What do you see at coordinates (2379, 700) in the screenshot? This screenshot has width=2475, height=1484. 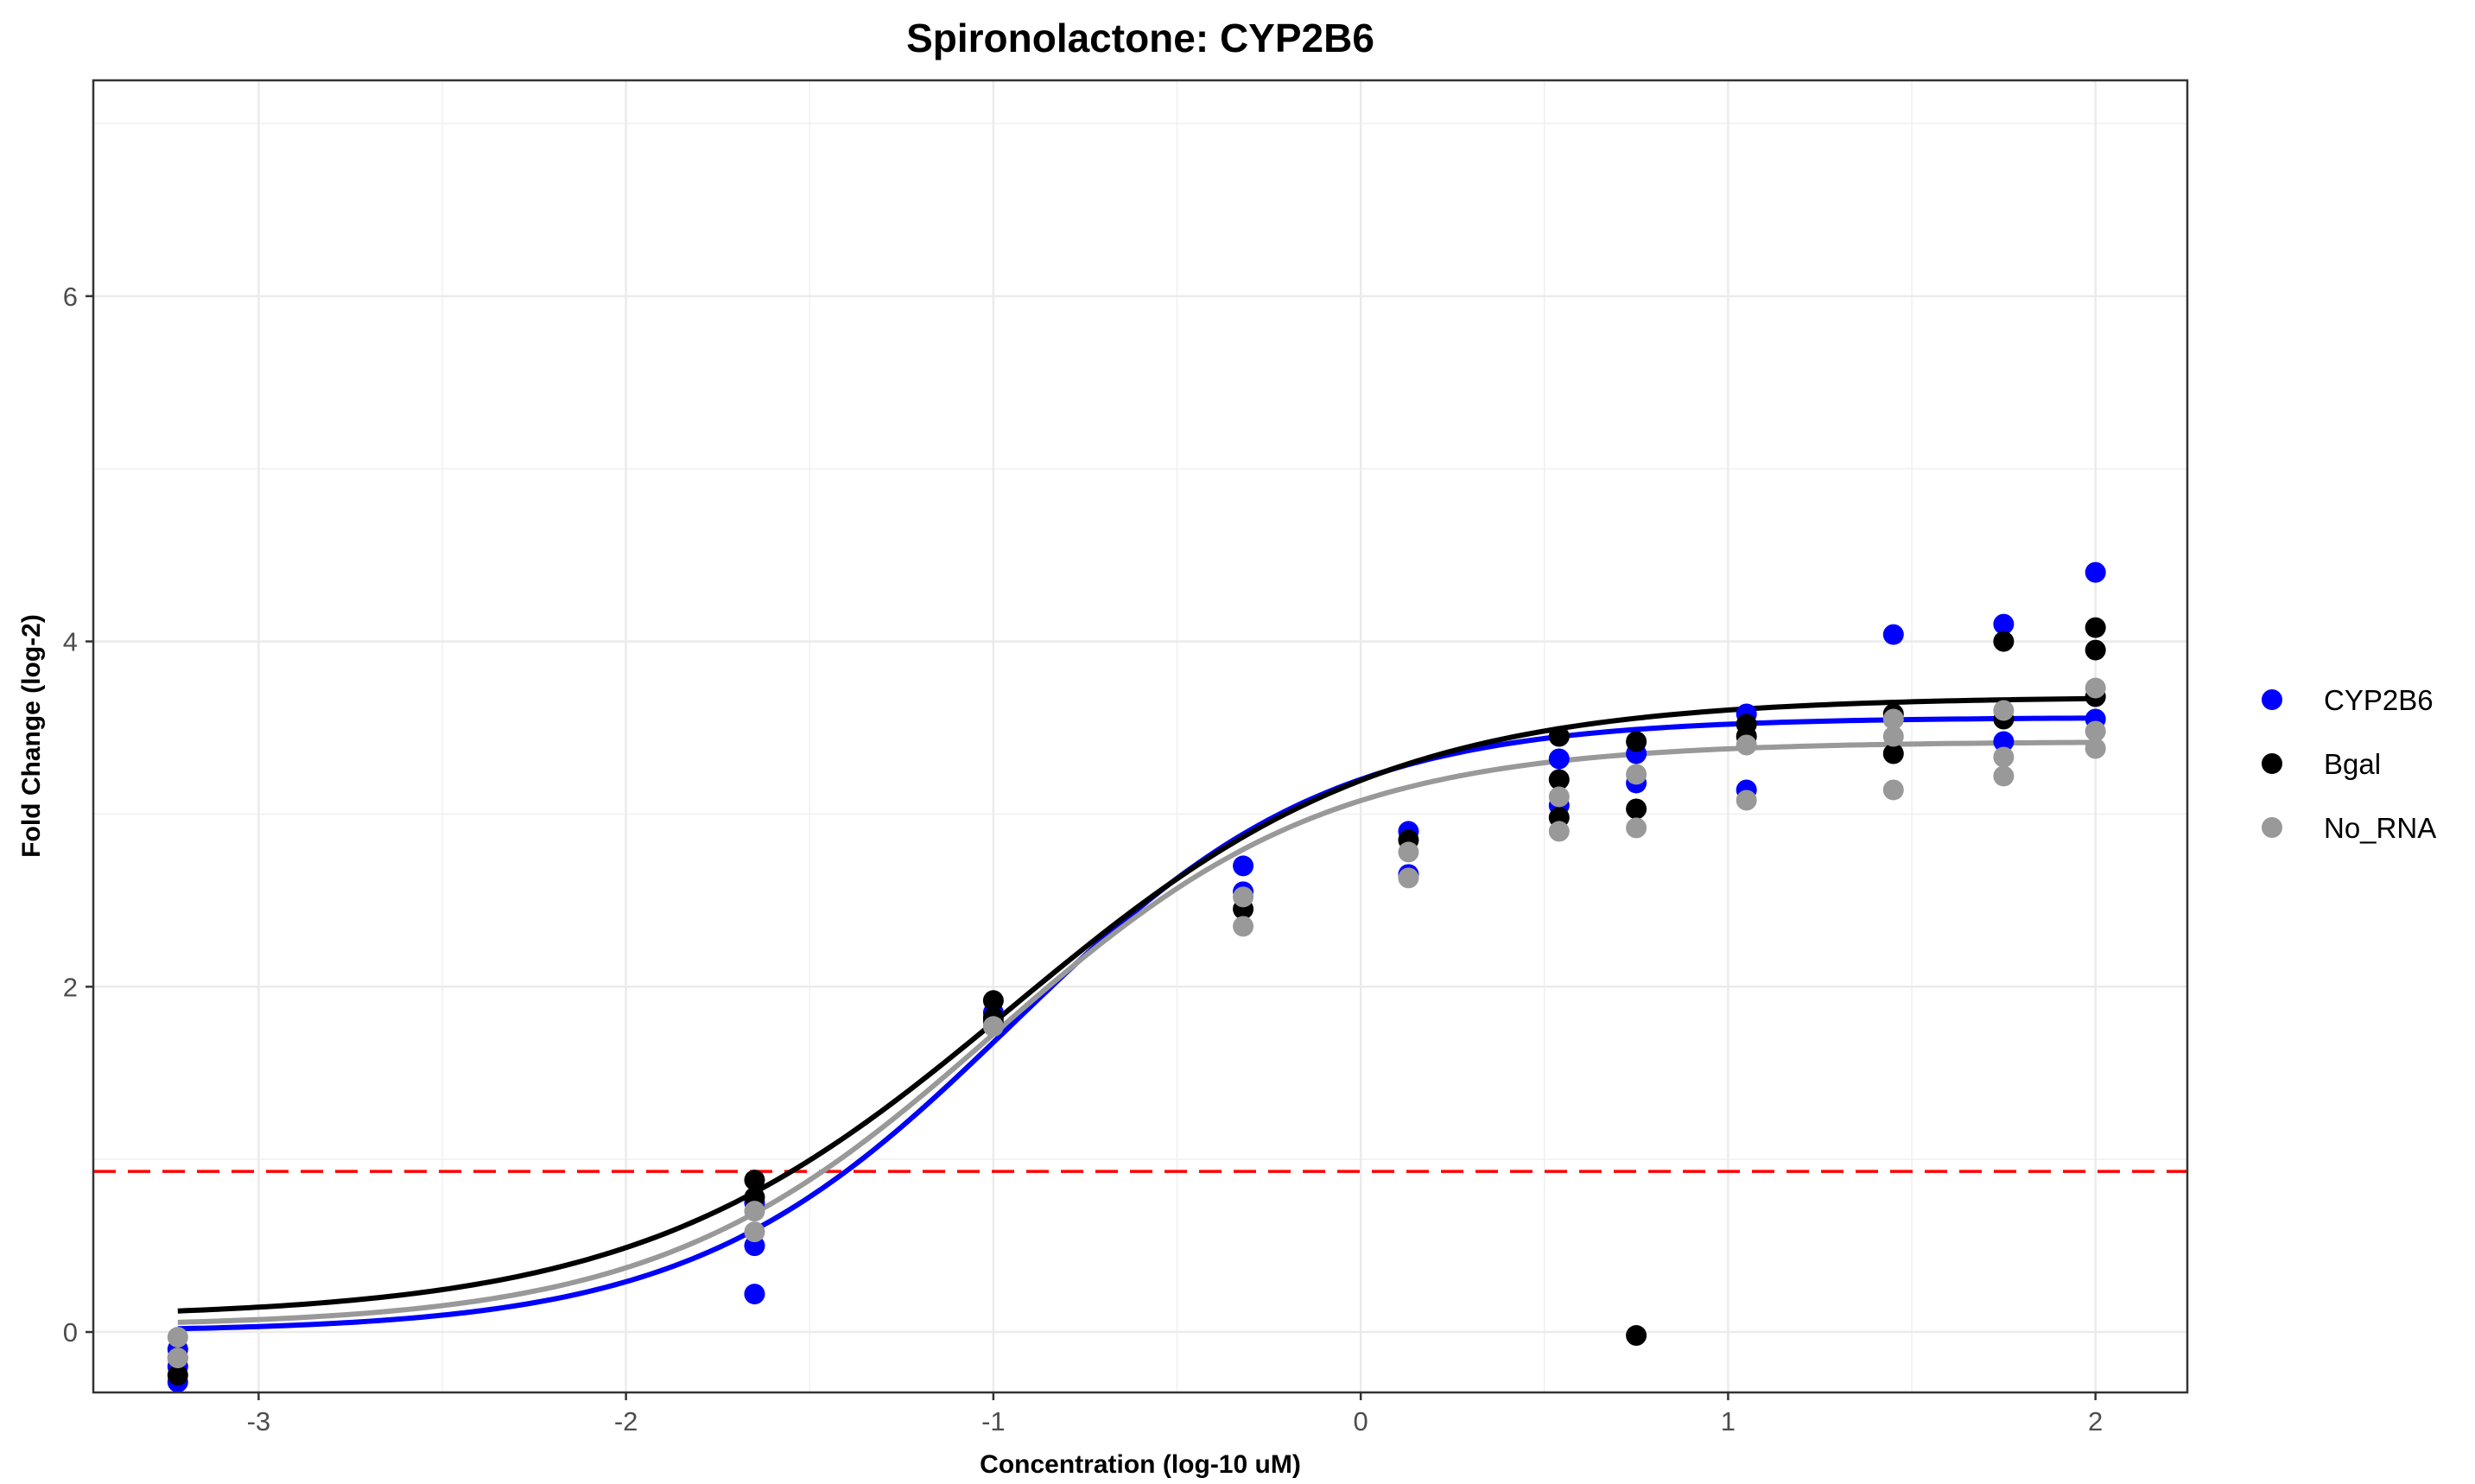 I see `legend-label: CYP2B6` at bounding box center [2379, 700].